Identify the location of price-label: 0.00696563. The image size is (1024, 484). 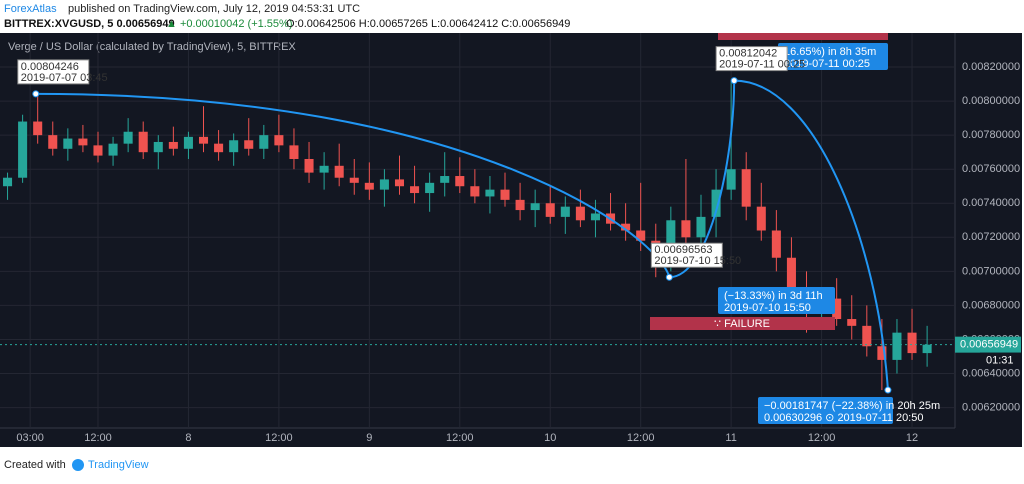
(683, 250).